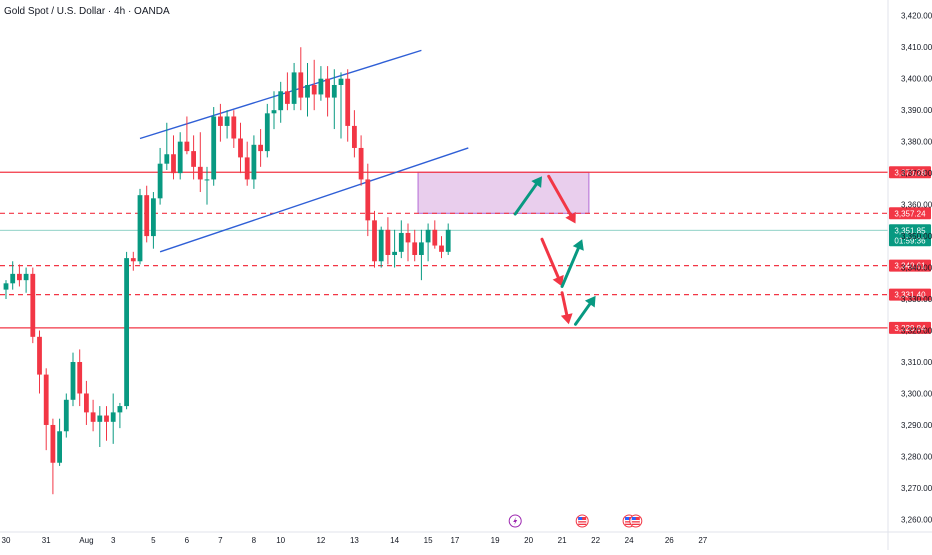  I want to click on x-tick-label: 20, so click(528, 540).